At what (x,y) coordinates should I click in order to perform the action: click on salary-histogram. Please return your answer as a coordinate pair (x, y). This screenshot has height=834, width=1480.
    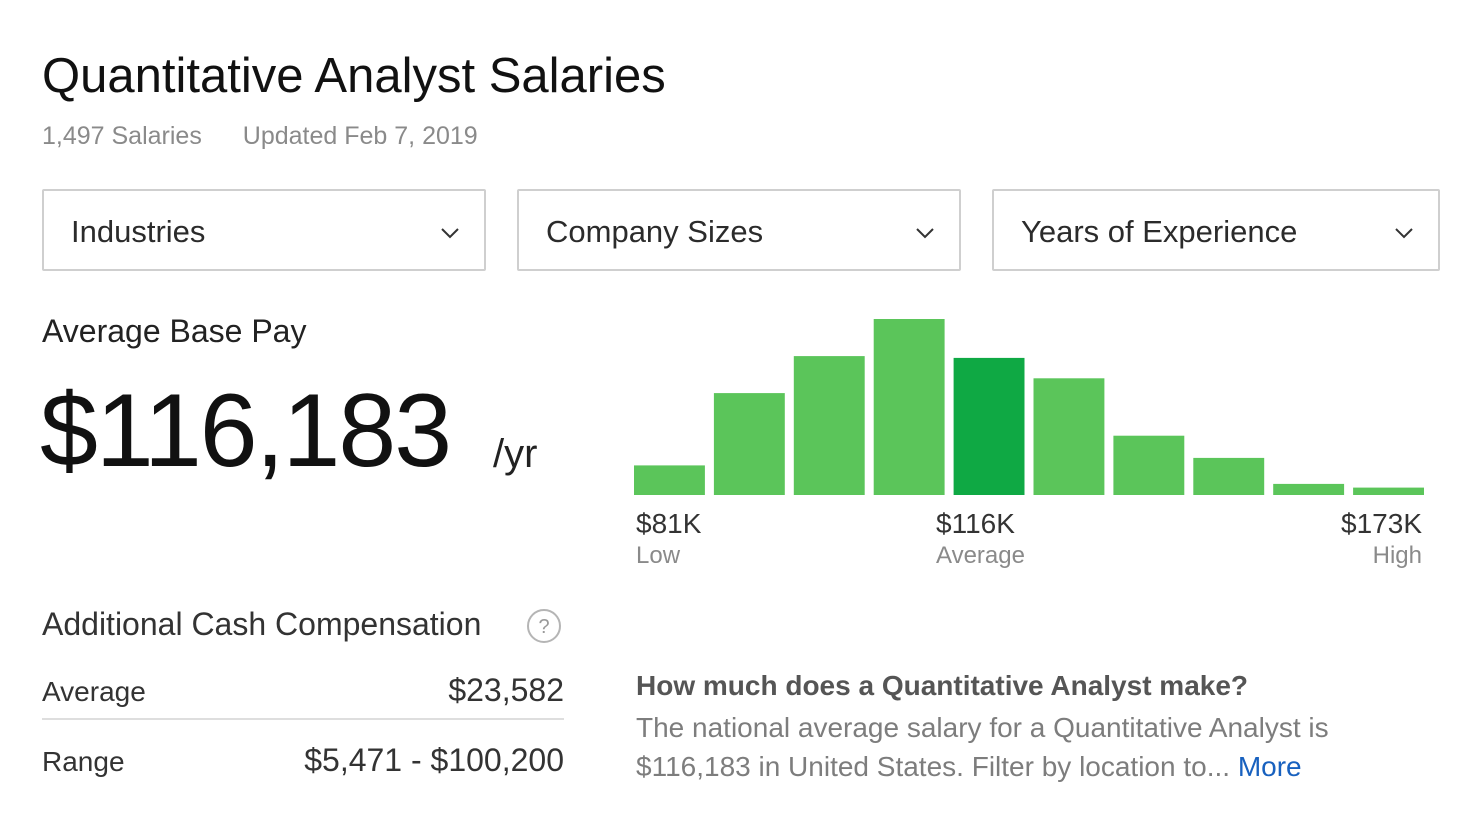
    Looking at the image, I should click on (1029, 407).